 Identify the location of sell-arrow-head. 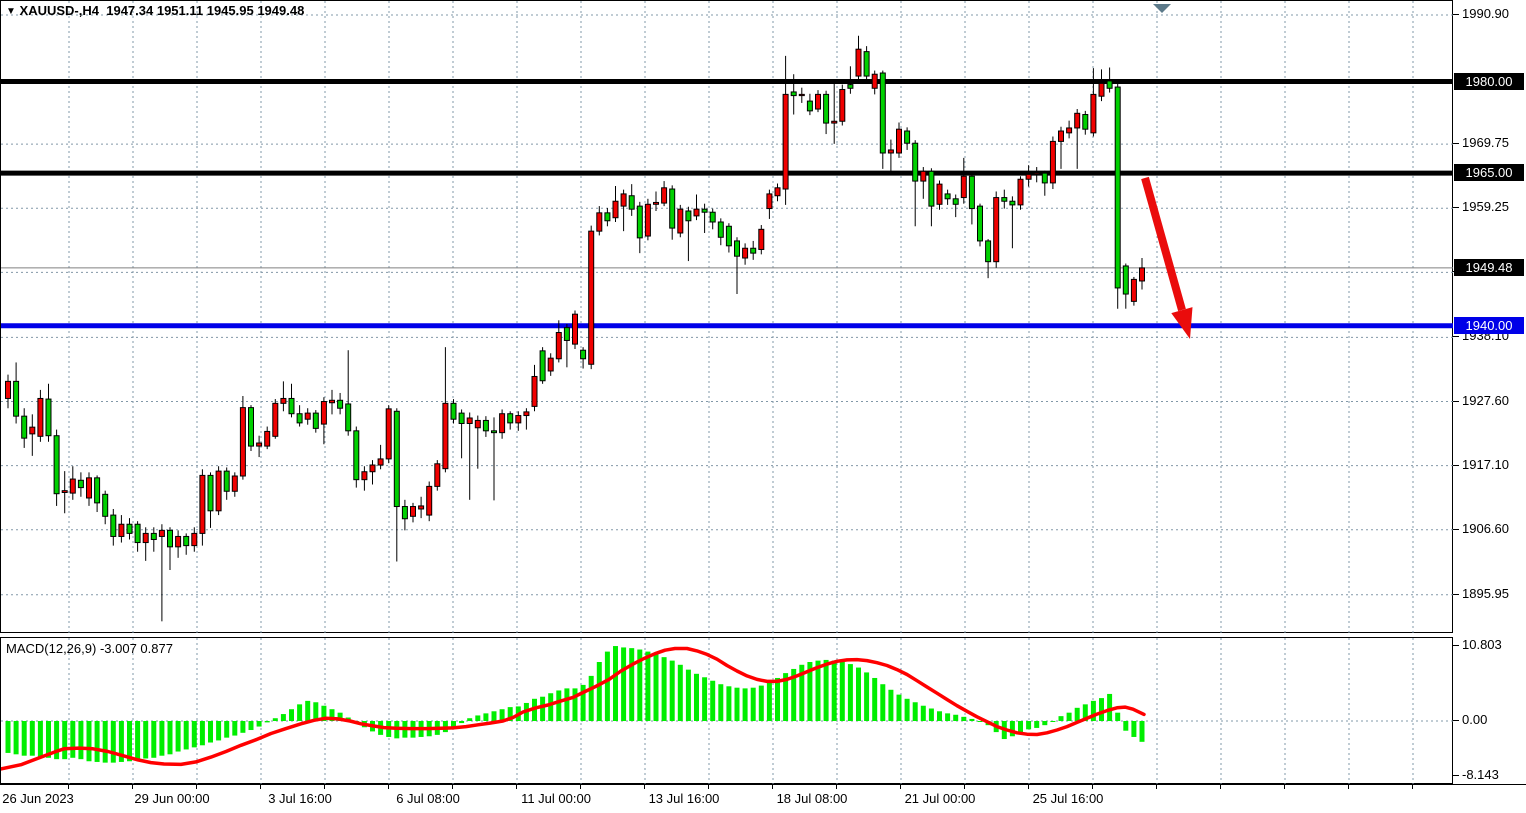
(1182, 323).